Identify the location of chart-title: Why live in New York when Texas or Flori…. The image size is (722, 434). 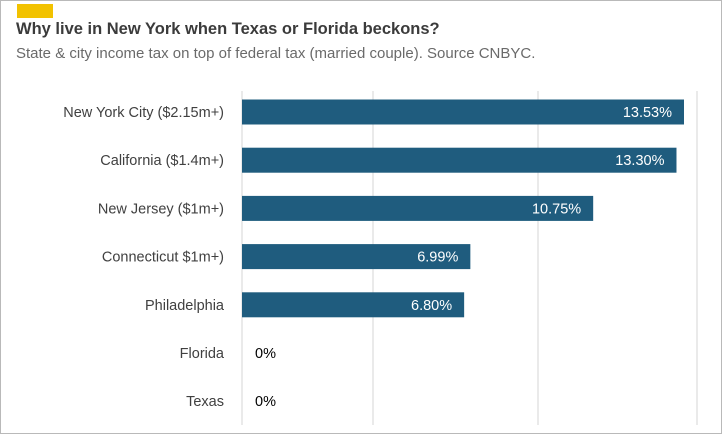
(228, 29).